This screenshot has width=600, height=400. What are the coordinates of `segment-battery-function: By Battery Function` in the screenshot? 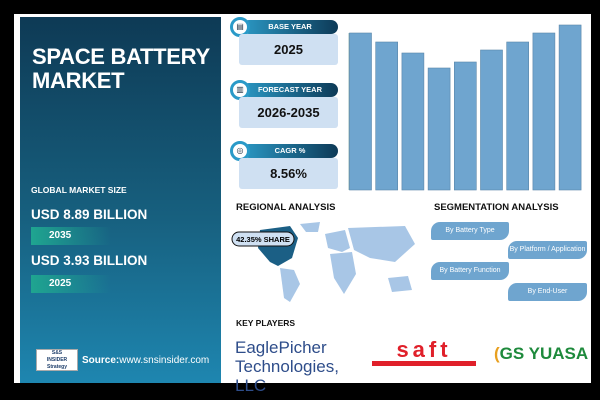 It's located at (470, 271).